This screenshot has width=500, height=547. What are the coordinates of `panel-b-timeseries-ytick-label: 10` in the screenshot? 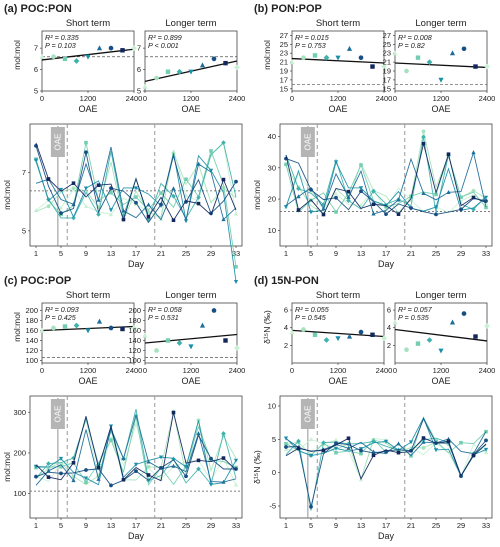 It's located at (272, 230).